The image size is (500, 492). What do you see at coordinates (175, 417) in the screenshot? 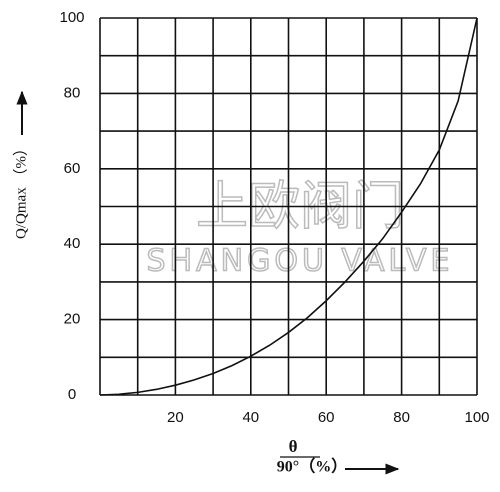
I see `x-tick-label: 20` at bounding box center [175, 417].